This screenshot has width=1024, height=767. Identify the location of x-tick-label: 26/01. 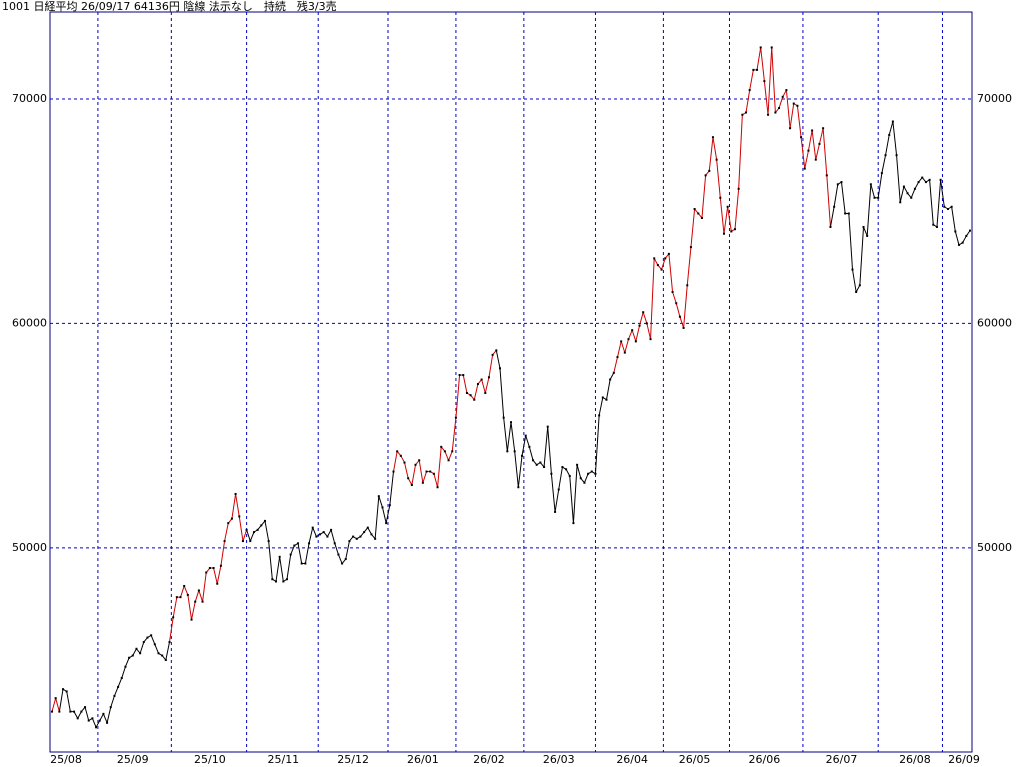
(423, 759).